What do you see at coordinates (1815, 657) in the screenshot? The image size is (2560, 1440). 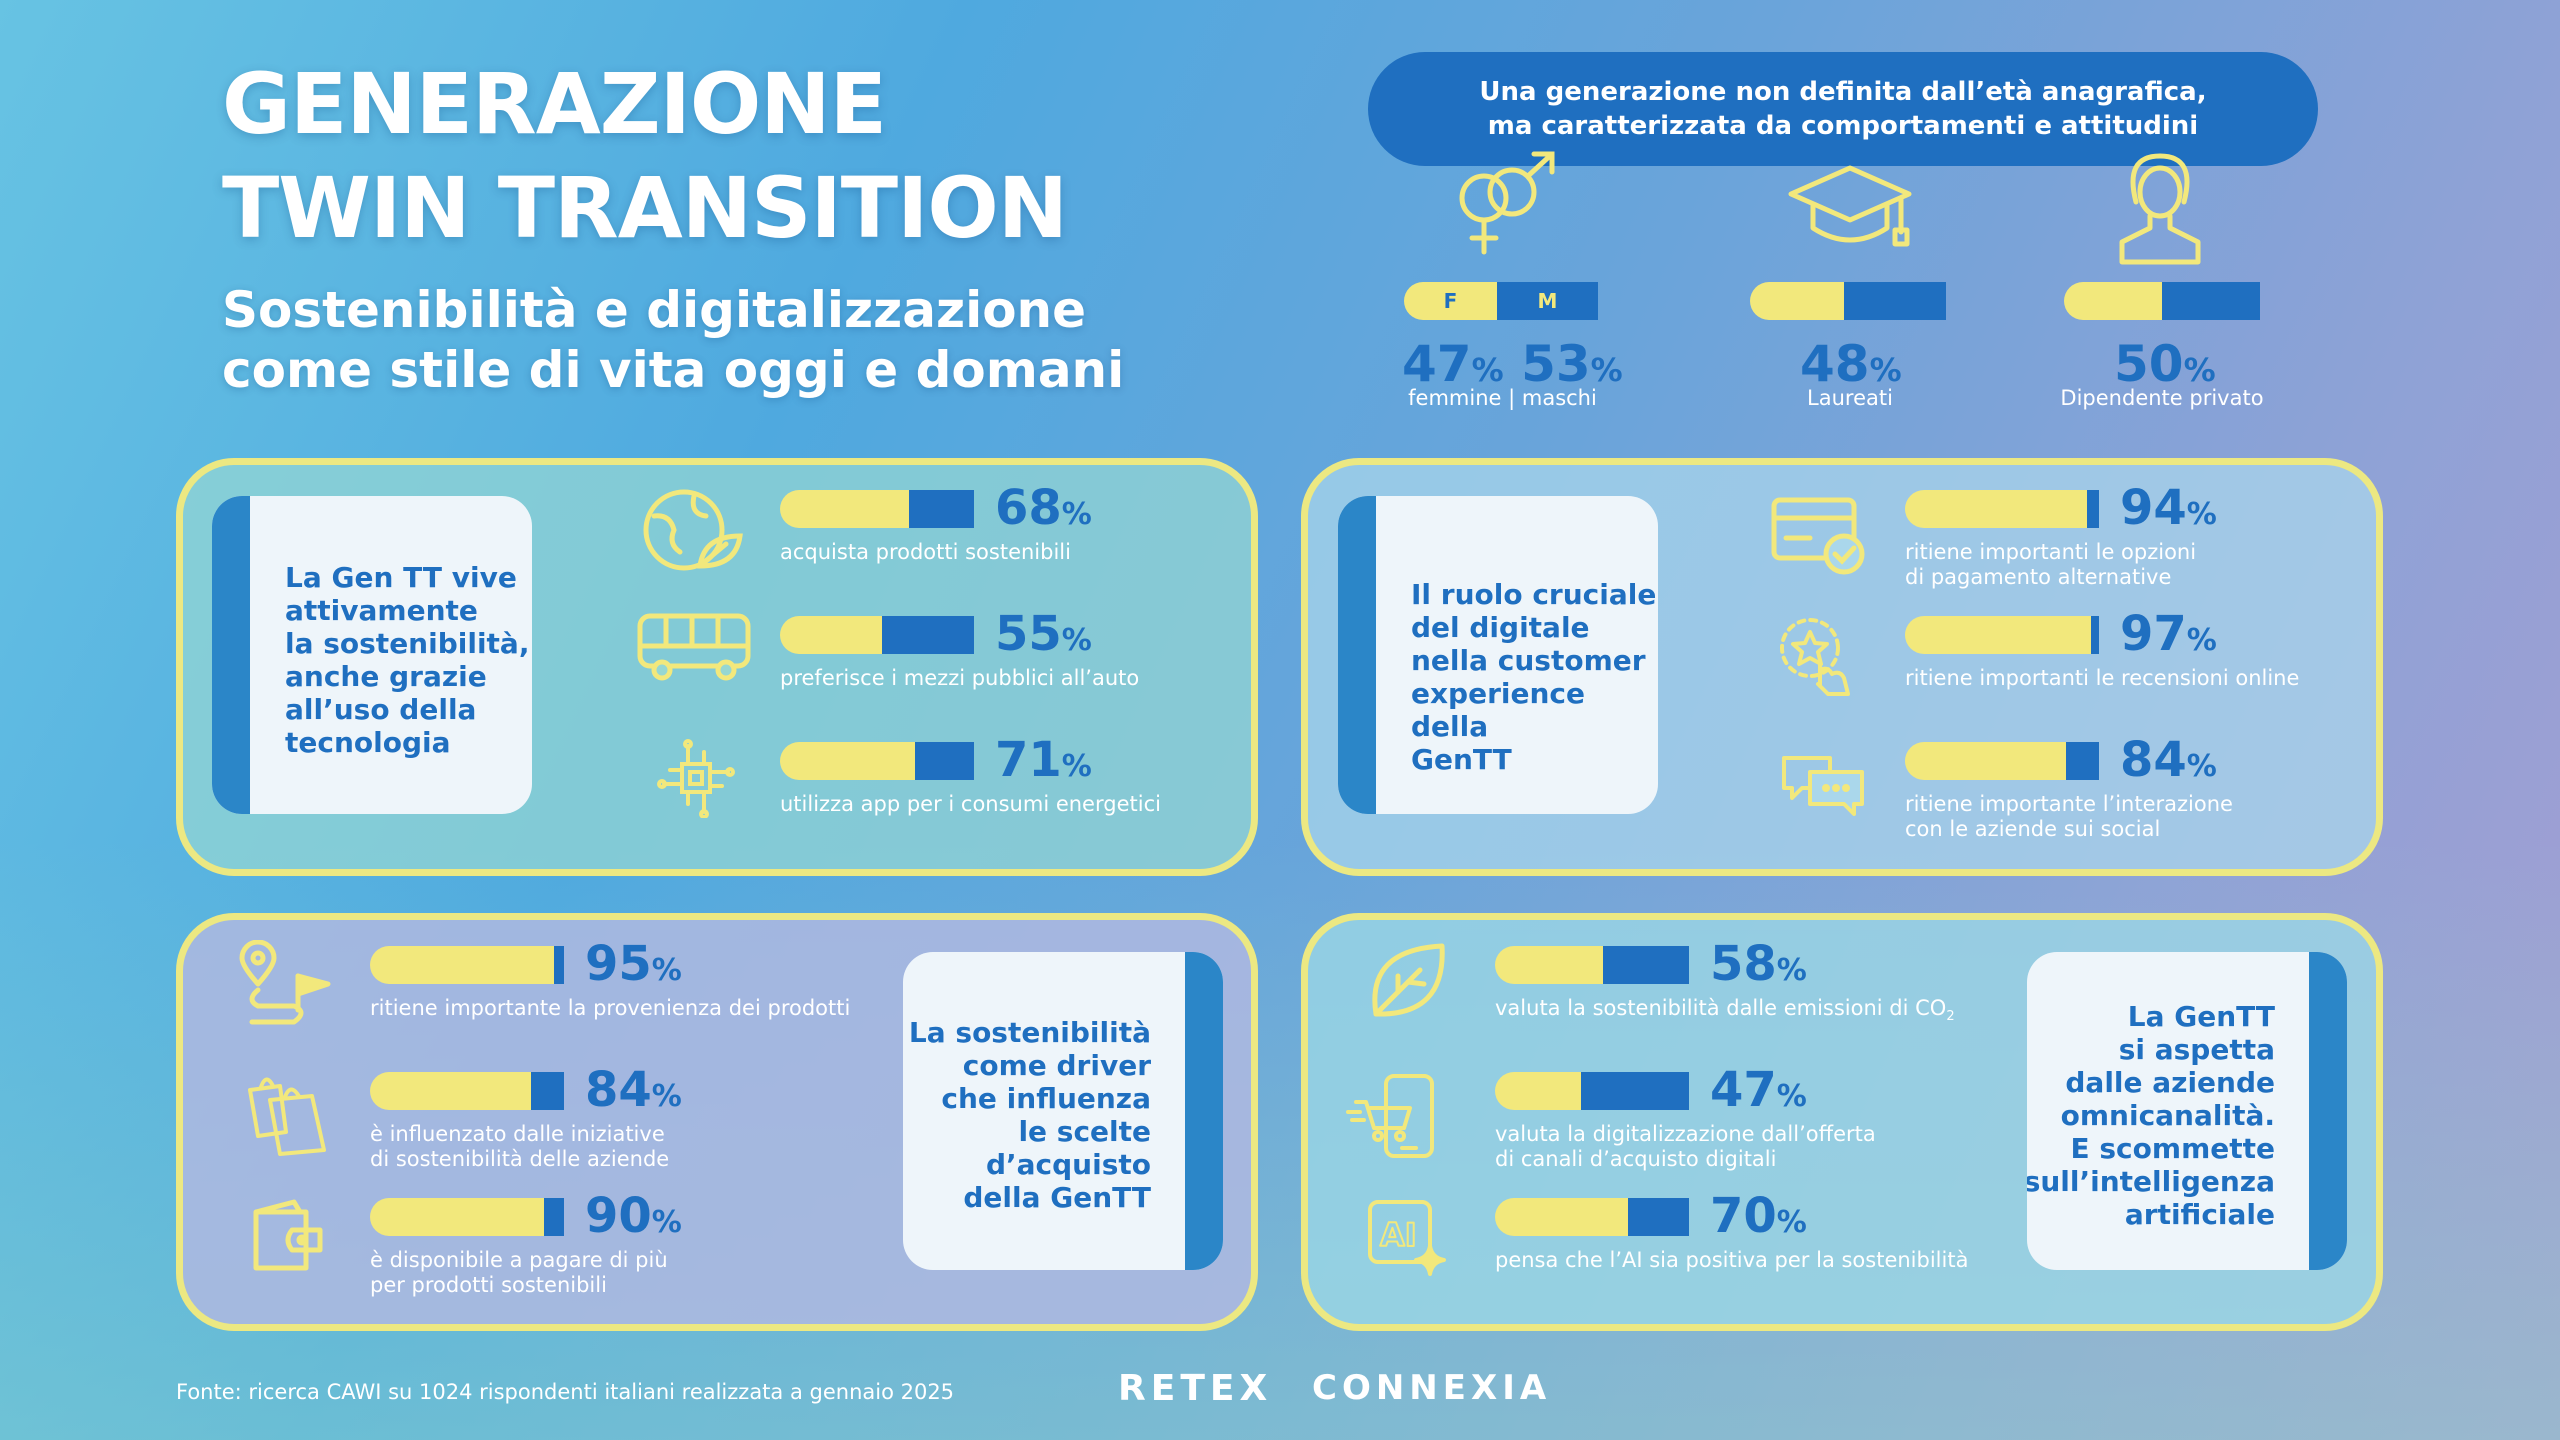 I see `star-review-icon` at bounding box center [1815, 657].